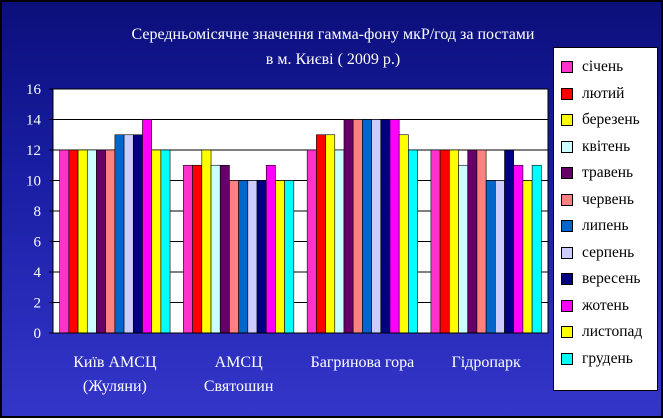  What do you see at coordinates (115, 362) in the screenshot?
I see `x-category-label: Київ АМСЦ` at bounding box center [115, 362].